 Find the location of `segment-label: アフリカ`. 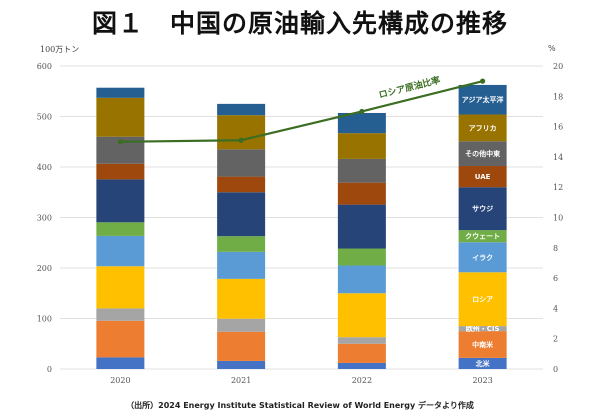

segment-label: アフリカ is located at coordinates (483, 128).